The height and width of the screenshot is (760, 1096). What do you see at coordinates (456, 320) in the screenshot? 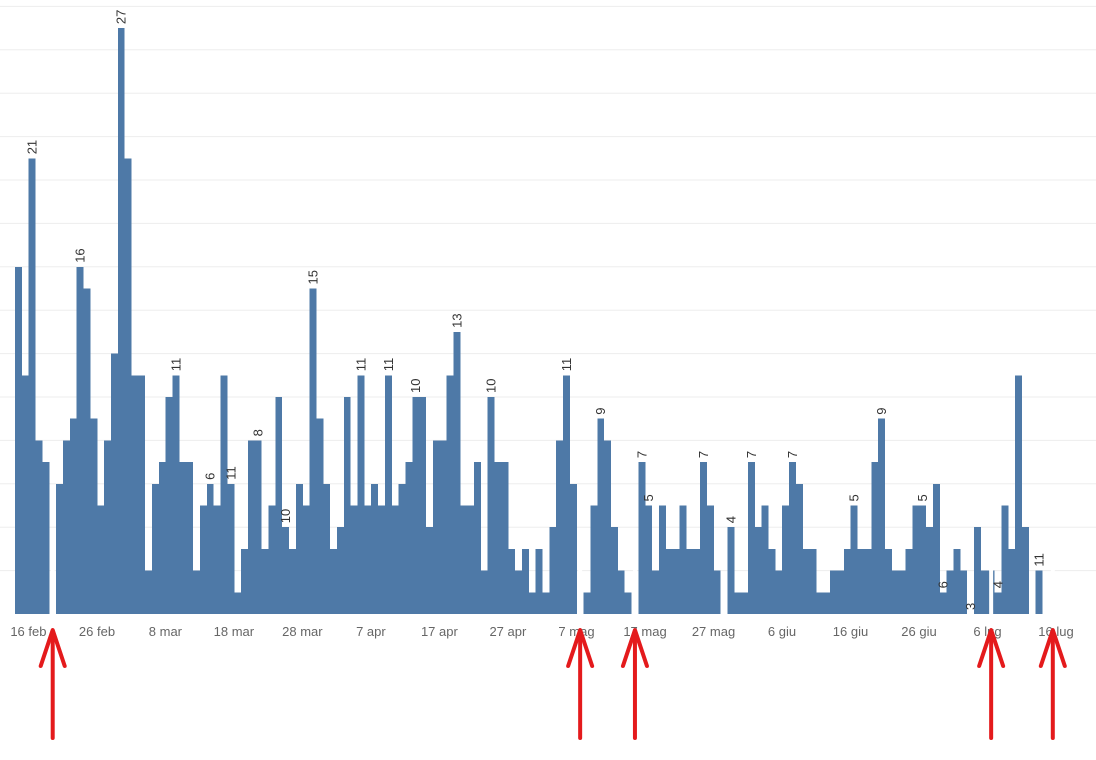
I see `data-label: 13` at bounding box center [456, 320].